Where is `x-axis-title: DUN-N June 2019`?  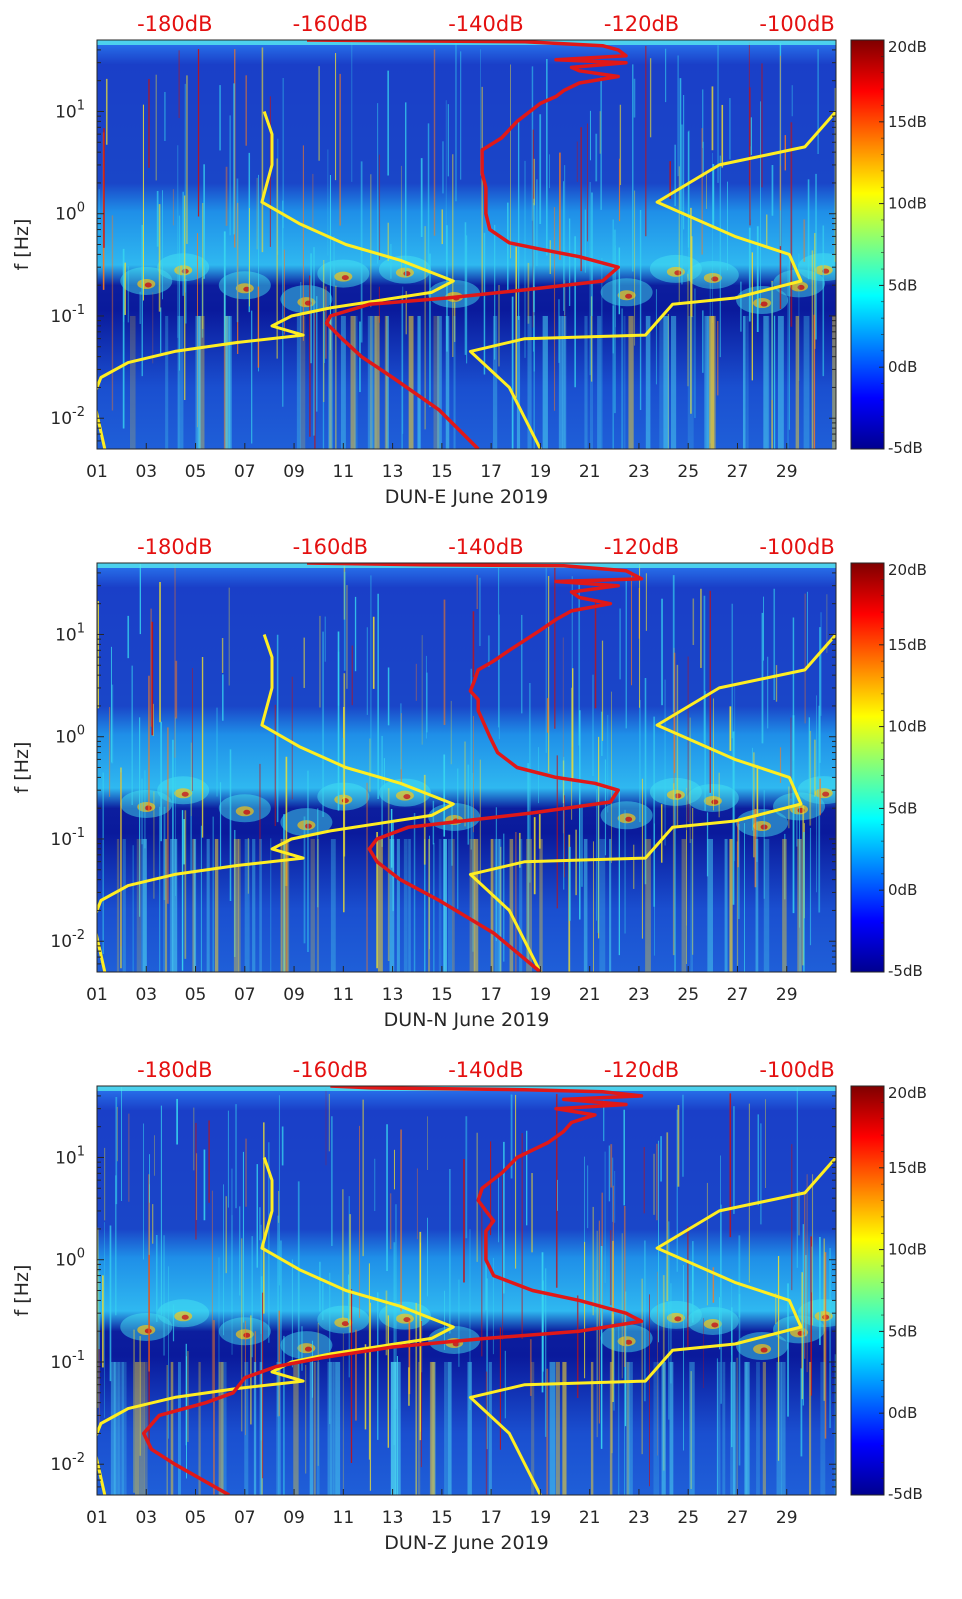 x-axis-title: DUN-N June 2019 is located at coordinates (467, 1020).